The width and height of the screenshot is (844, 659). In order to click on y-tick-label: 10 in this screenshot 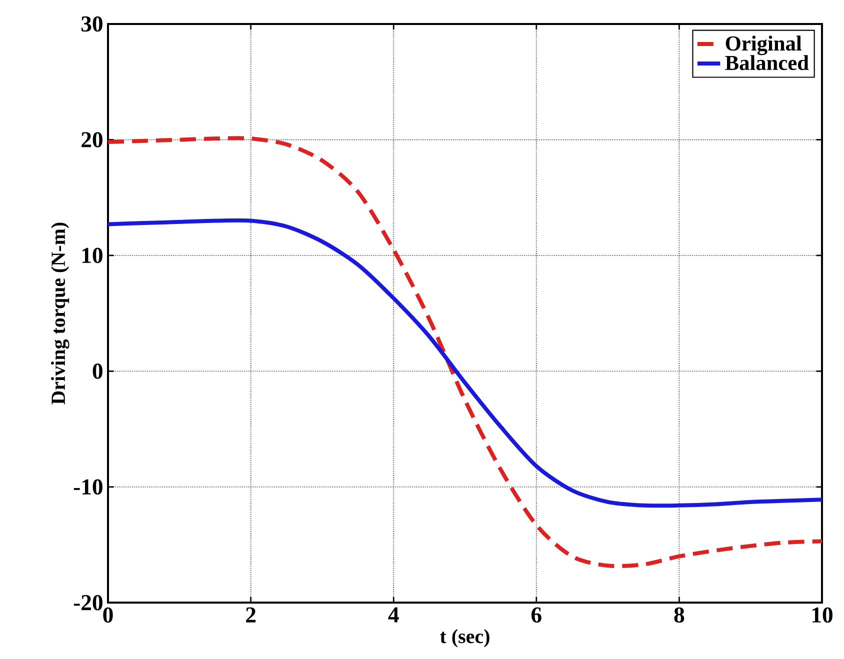, I will do `click(92, 256)`.